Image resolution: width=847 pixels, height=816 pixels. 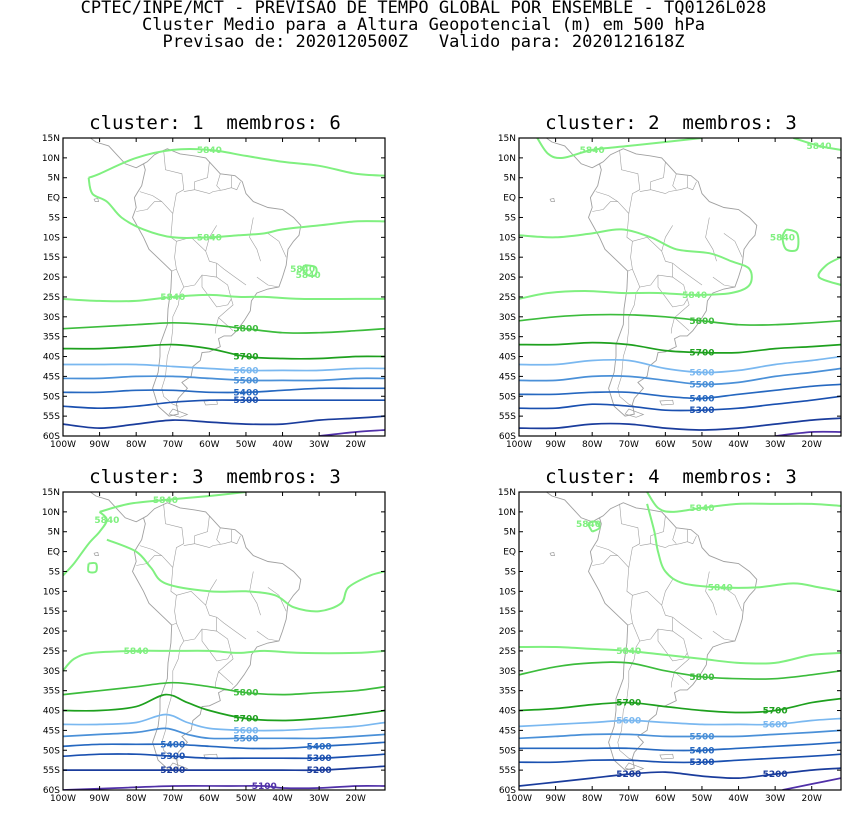 I want to click on lat-tick-label: 10S, so click(x=51, y=238).